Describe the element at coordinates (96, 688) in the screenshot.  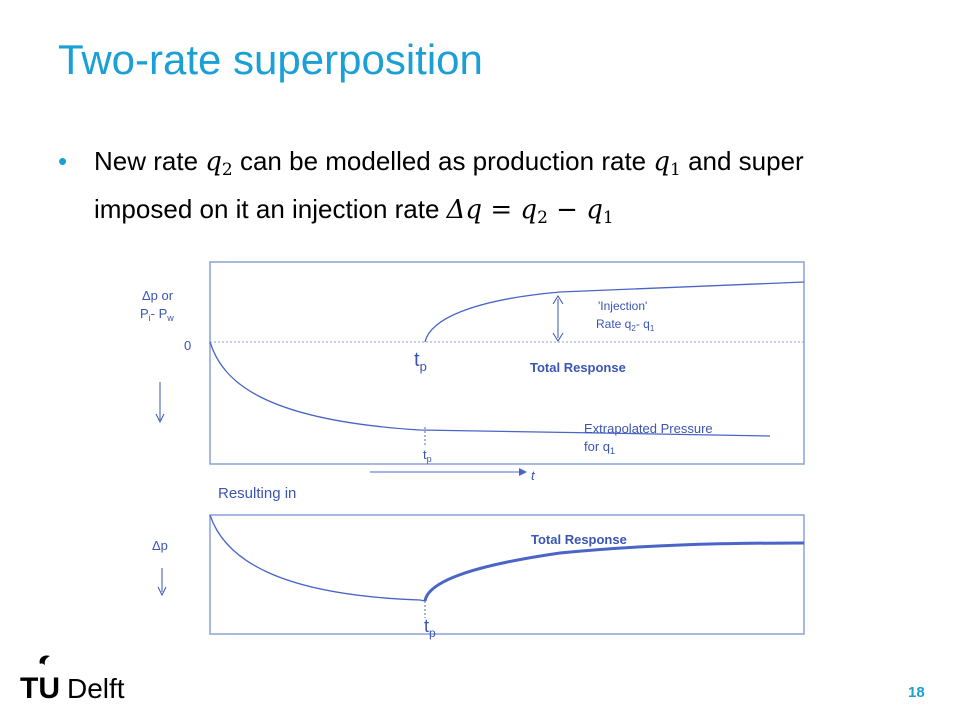
I see `logo-delft: Delft` at that location.